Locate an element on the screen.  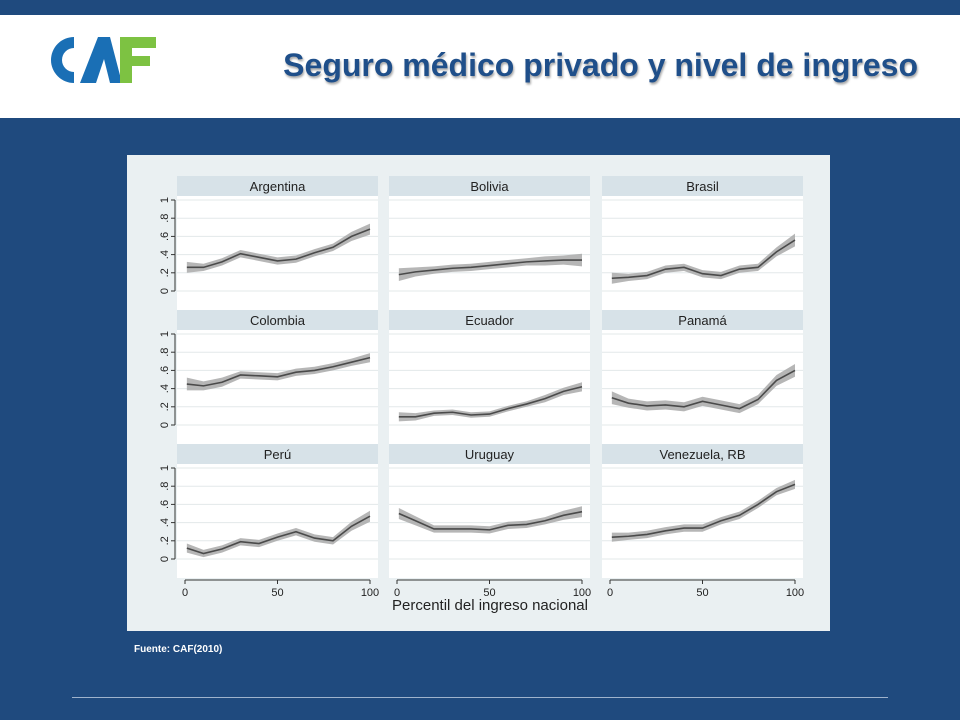
facet-ecuador: Ecuador is located at coordinates (489, 377).